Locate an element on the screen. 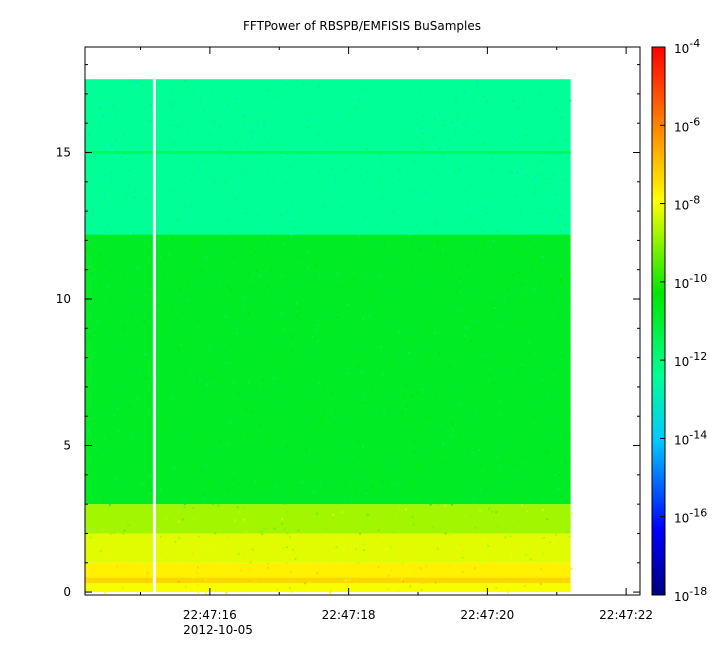 This screenshot has height=656, width=724. colorbar-tick-label: 10-10 is located at coordinates (690, 281).